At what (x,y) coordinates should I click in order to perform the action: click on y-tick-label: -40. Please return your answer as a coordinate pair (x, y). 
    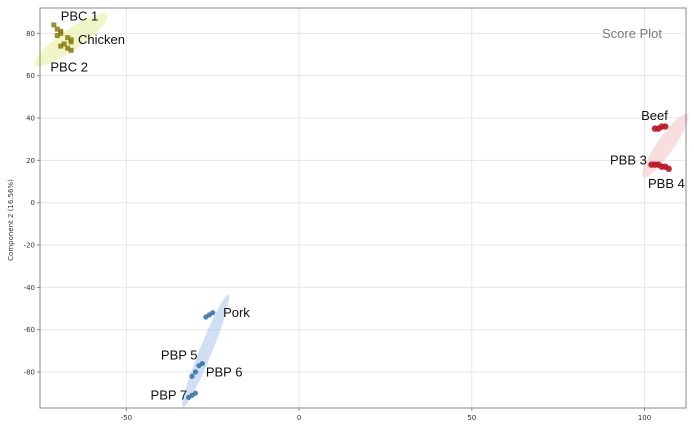
    Looking at the image, I should click on (29, 288).